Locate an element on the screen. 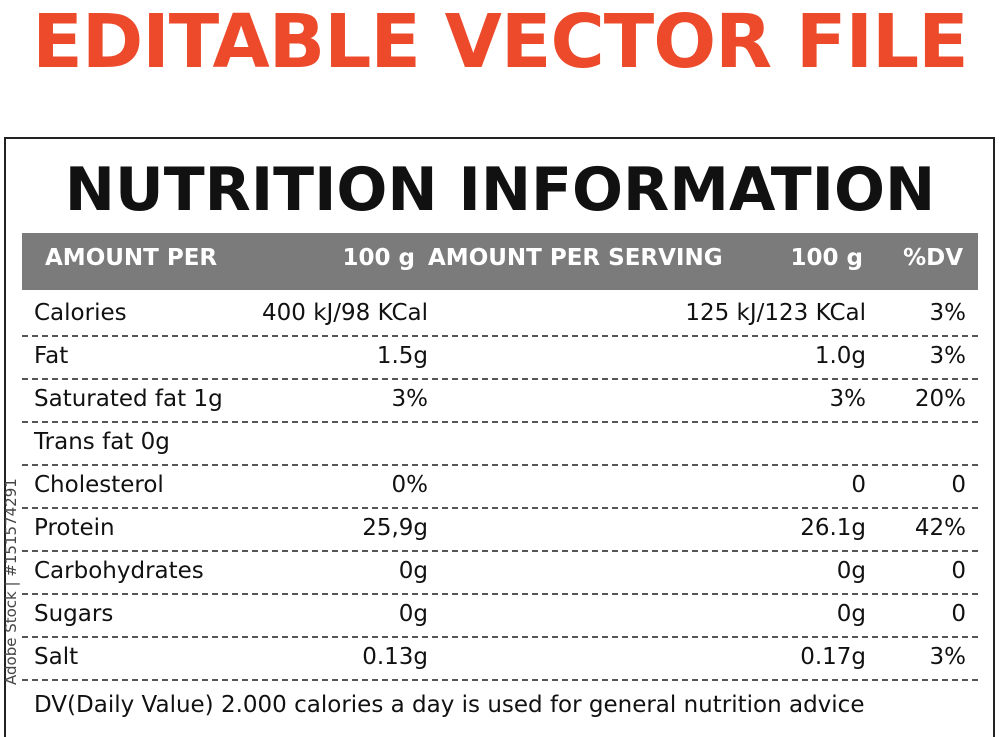 This screenshot has height=737, width=1000. row-value: 20% is located at coordinates (940, 399).